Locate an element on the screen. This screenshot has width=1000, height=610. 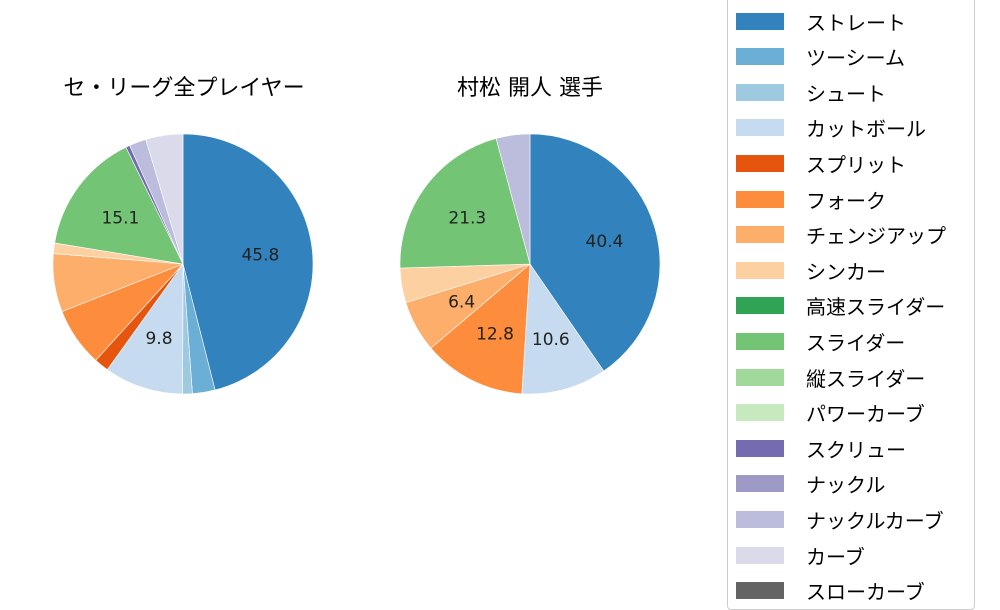
legend-label: スプリット is located at coordinates (856, 164).